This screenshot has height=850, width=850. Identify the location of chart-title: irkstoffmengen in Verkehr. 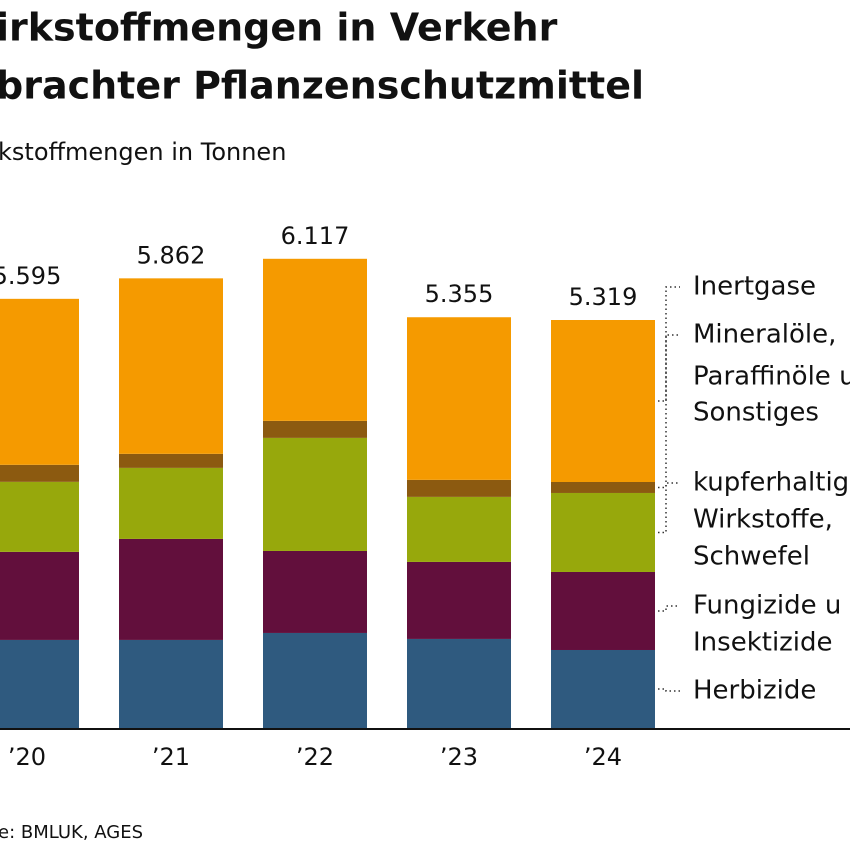
(279, 28).